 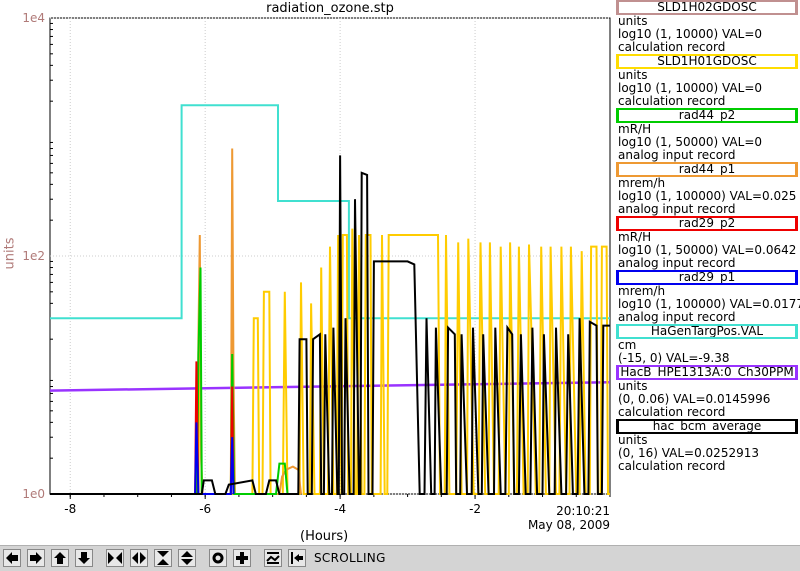 What do you see at coordinates (707, 250) in the screenshot?
I see `legend-range: log10 (1, 50000) VAL=0.0642` at bounding box center [707, 250].